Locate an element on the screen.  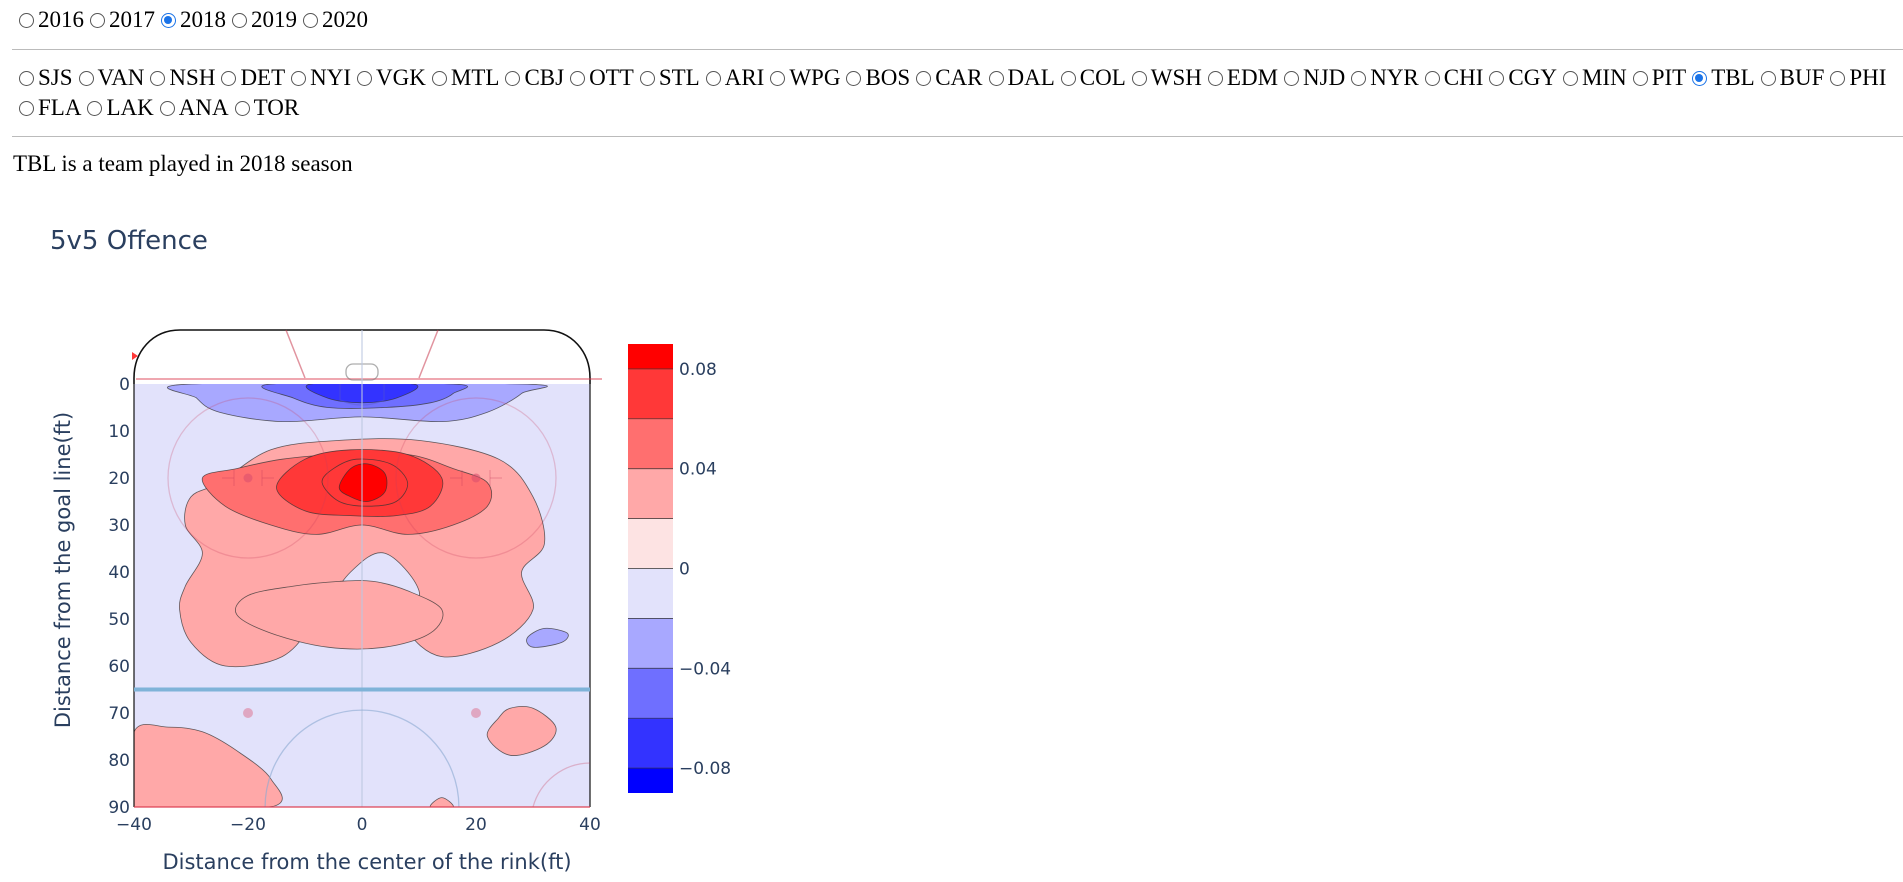
team-option-pit: PIT is located at coordinates (1659, 78).